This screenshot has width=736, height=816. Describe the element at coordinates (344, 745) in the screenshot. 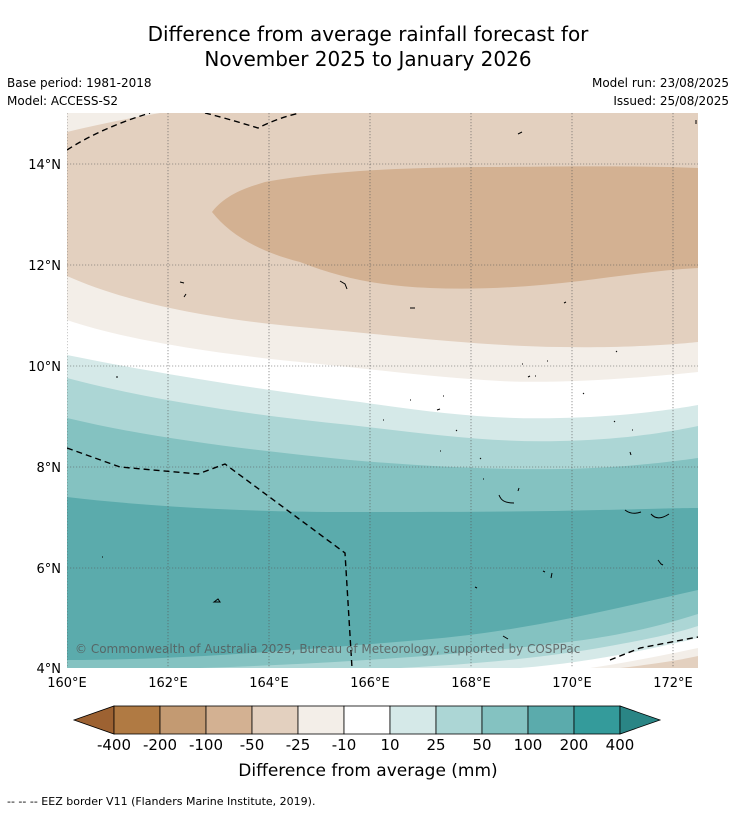

I see `colorbar-tick-label: -10` at that location.